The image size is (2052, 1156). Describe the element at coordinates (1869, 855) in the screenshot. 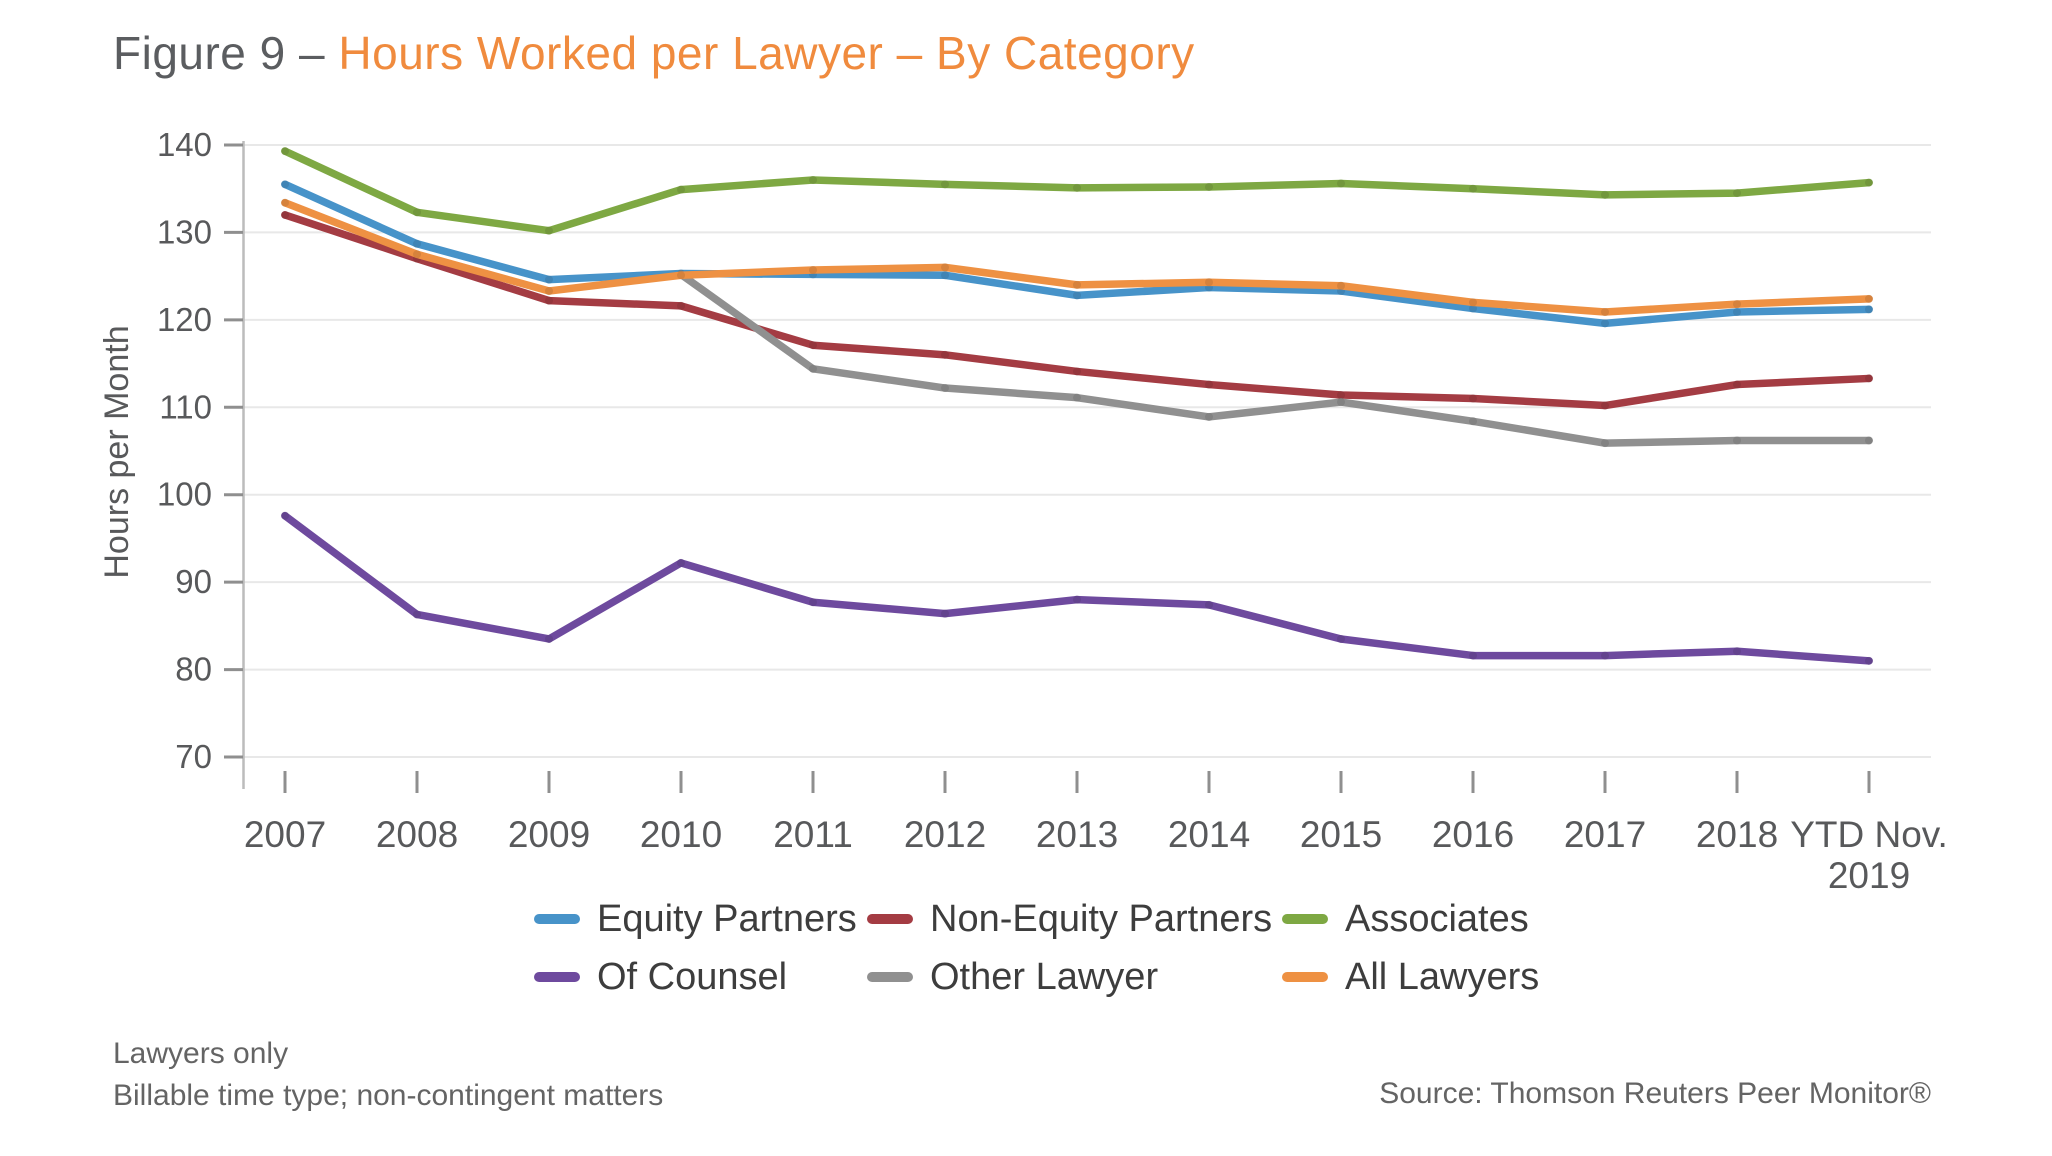

I see `x-tick-label-12: YTD Nov. 2019` at that location.